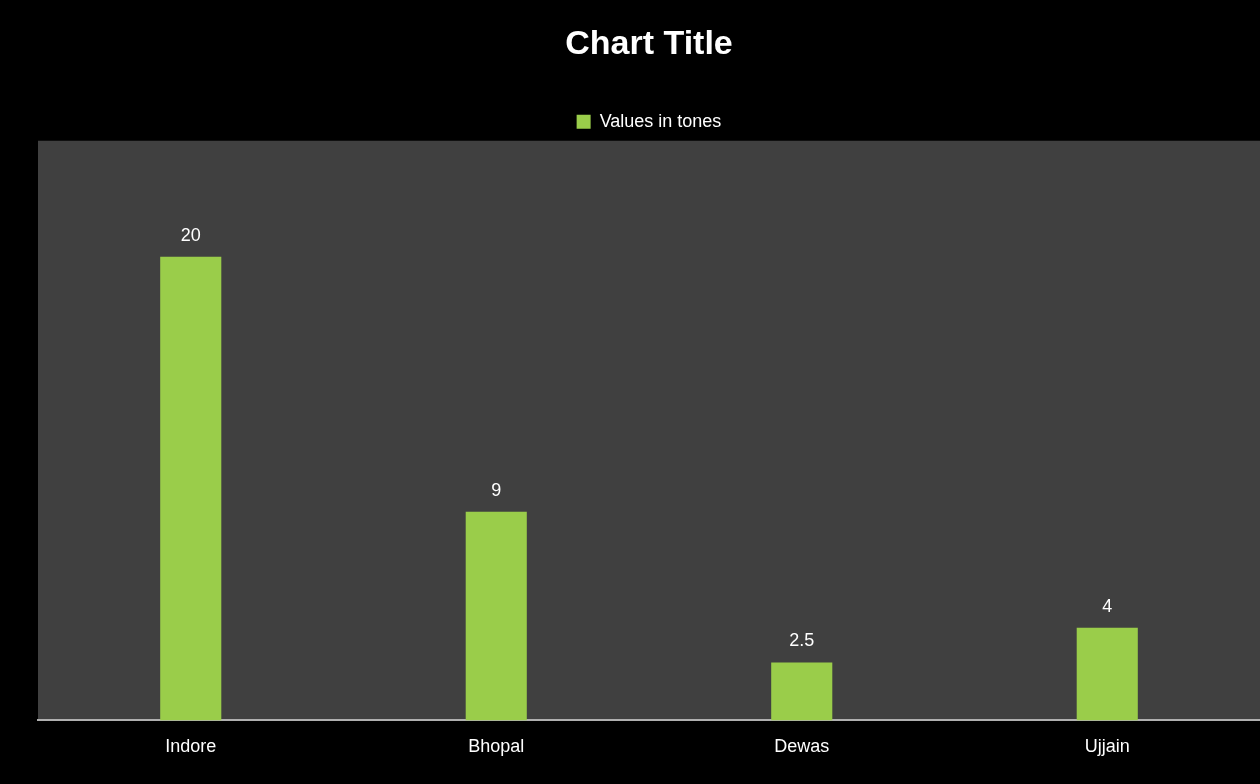 The height and width of the screenshot is (784, 1260). What do you see at coordinates (190, 234) in the screenshot?
I see `data-label: 20` at bounding box center [190, 234].